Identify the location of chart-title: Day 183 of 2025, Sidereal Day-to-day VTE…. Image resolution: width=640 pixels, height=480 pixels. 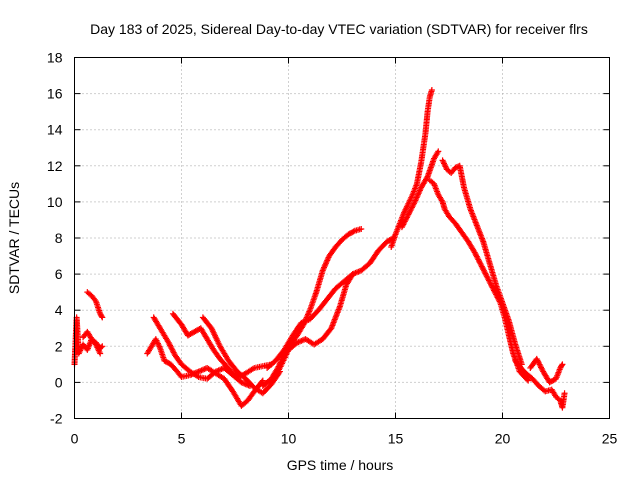
(339, 29).